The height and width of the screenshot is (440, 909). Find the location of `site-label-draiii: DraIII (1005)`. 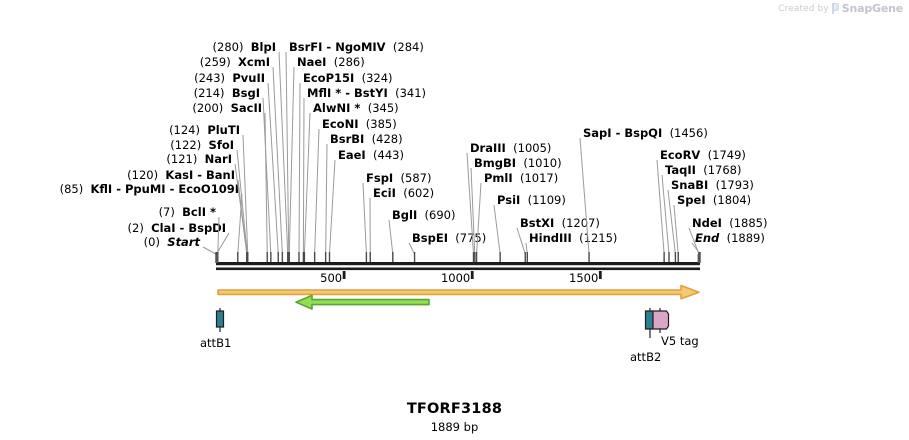

site-label-draiii: DraIII (1005) is located at coordinates (511, 148).